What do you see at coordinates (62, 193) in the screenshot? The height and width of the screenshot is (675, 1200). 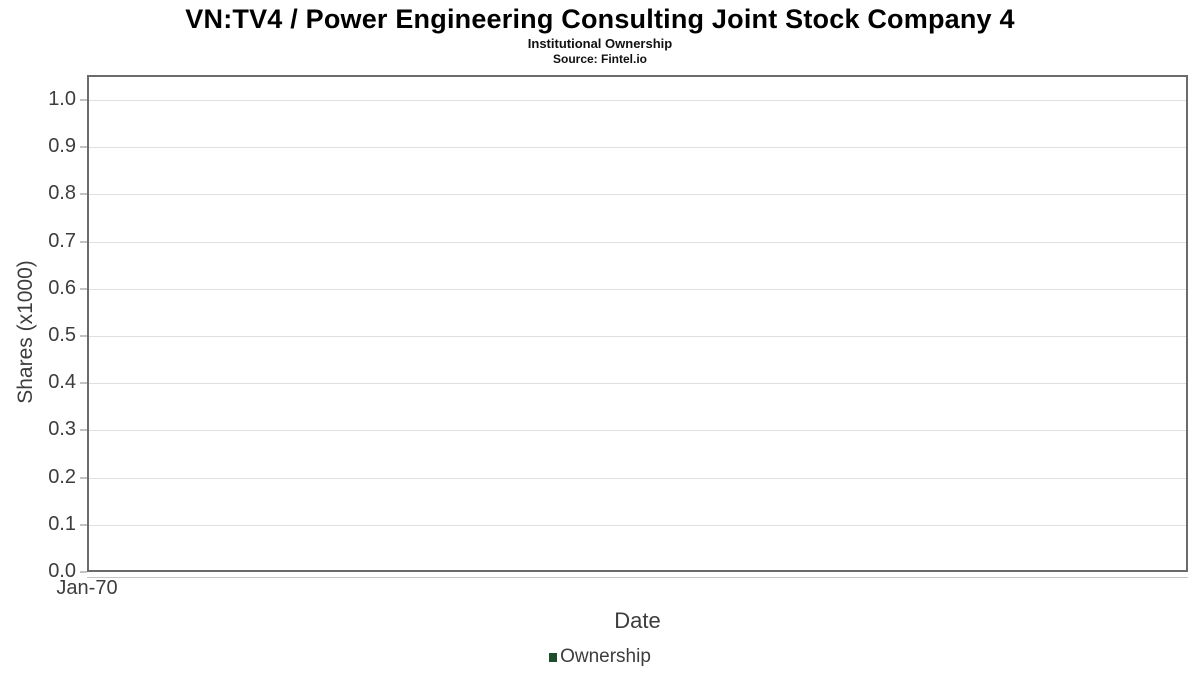 I see `y-tick-label: 0.8` at bounding box center [62, 193].